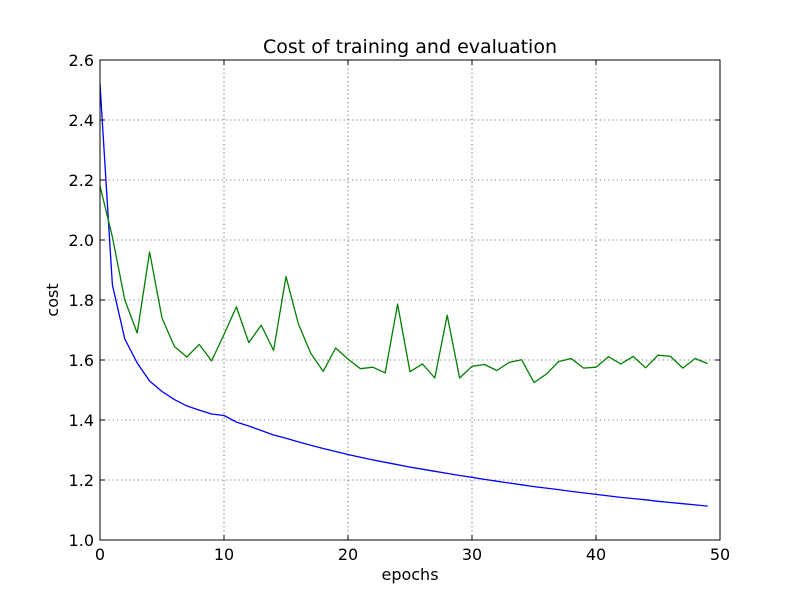 This screenshot has height=600, width=800. Describe the element at coordinates (410, 47) in the screenshot. I see `chart-title: Cost of training and evaluation` at that location.